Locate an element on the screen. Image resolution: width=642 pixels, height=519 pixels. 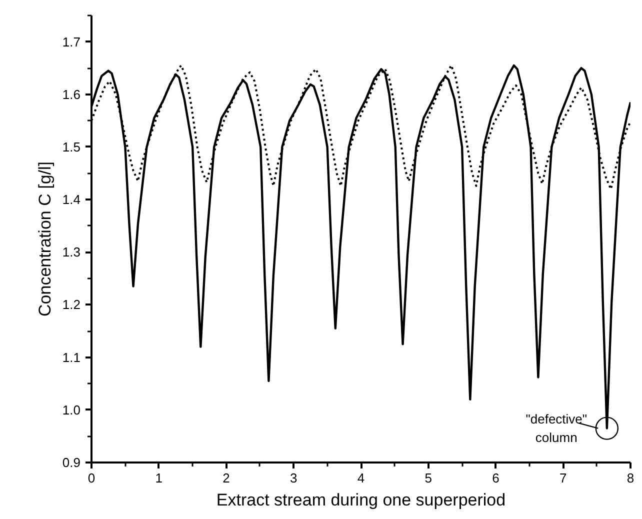
y-tick-label: 0.9 is located at coordinates (71, 462).